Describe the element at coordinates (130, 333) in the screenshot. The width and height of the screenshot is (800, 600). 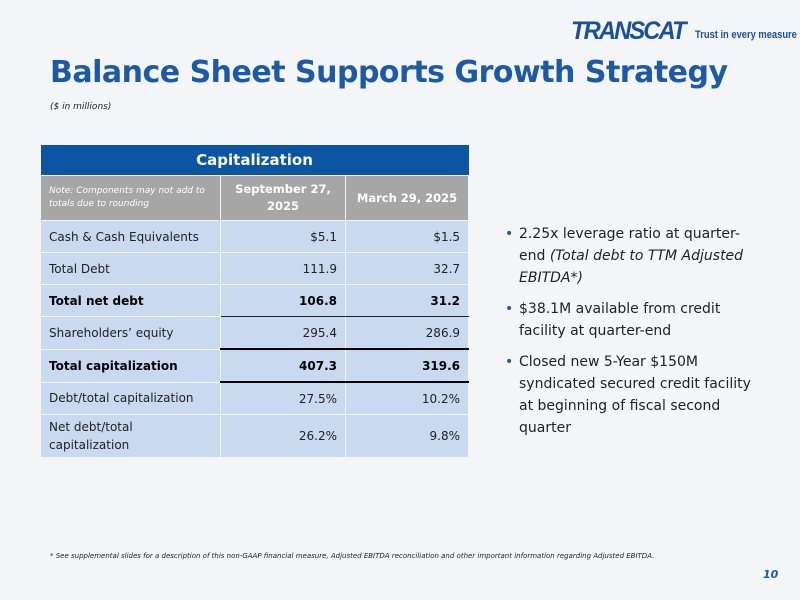
I see `row-label: Shareholders’ equity` at that location.